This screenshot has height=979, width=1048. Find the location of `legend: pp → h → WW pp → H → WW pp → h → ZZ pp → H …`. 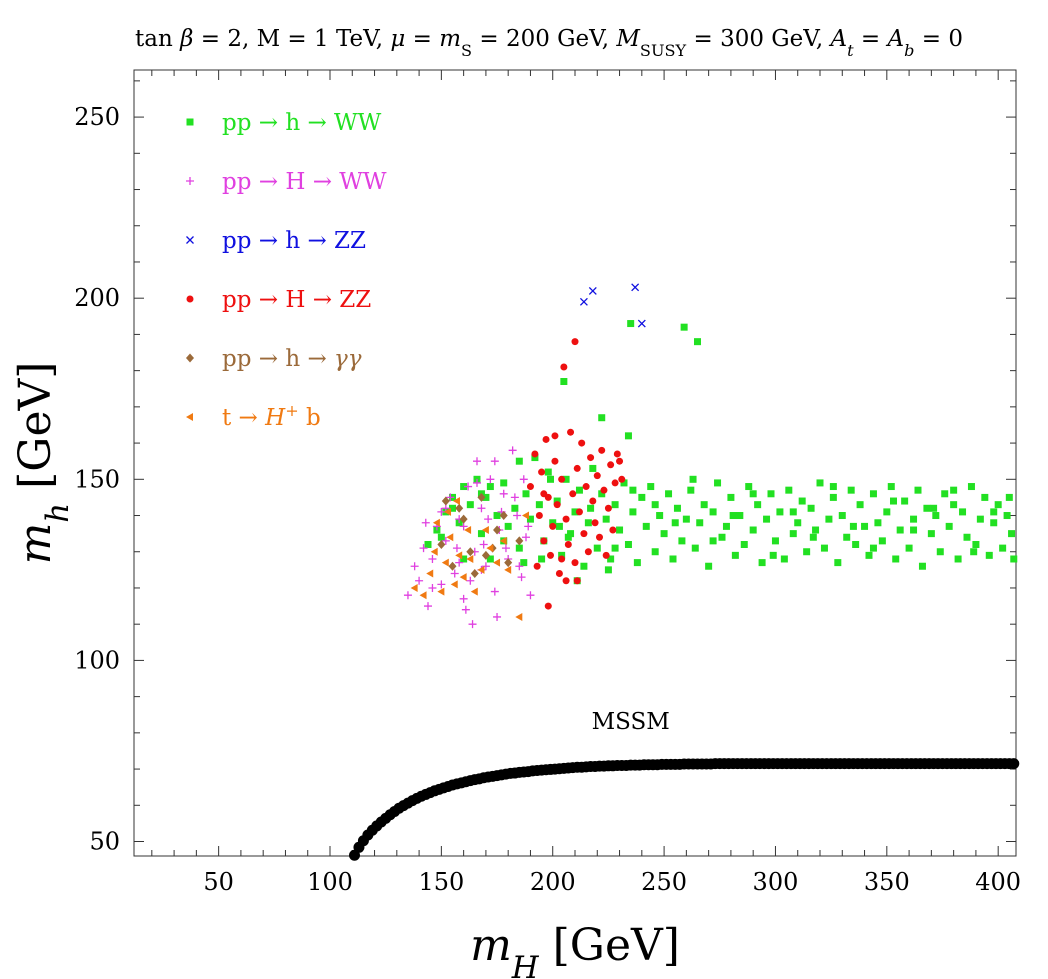

legend: pp → h → WW pp → H → WW pp → h → ZZ pp → H … is located at coordinates (286, 270).